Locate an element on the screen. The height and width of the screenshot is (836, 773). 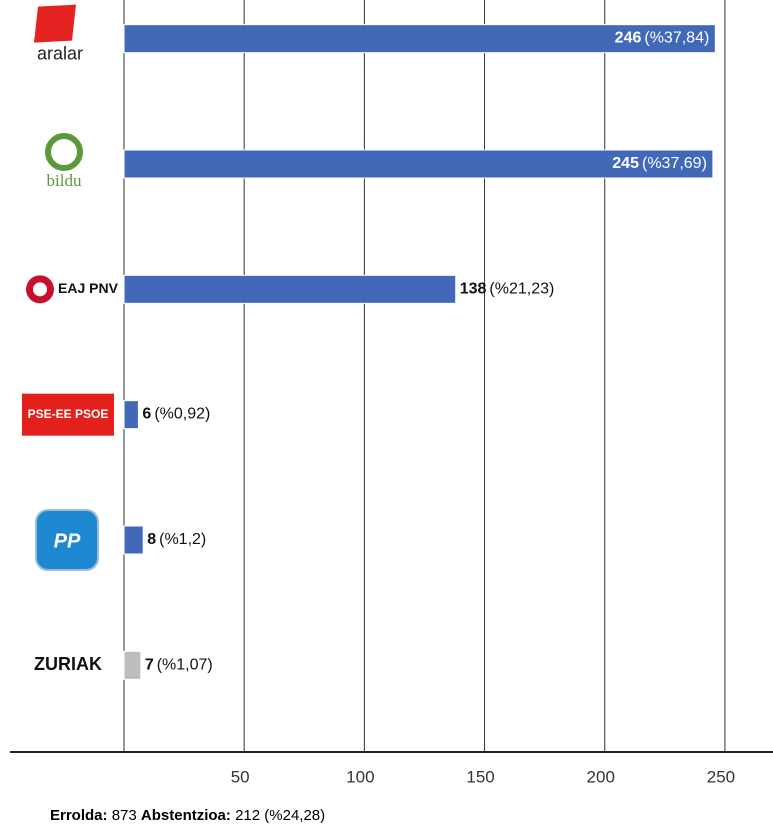
value-label: 138 (%21,23) is located at coordinates (507, 289).